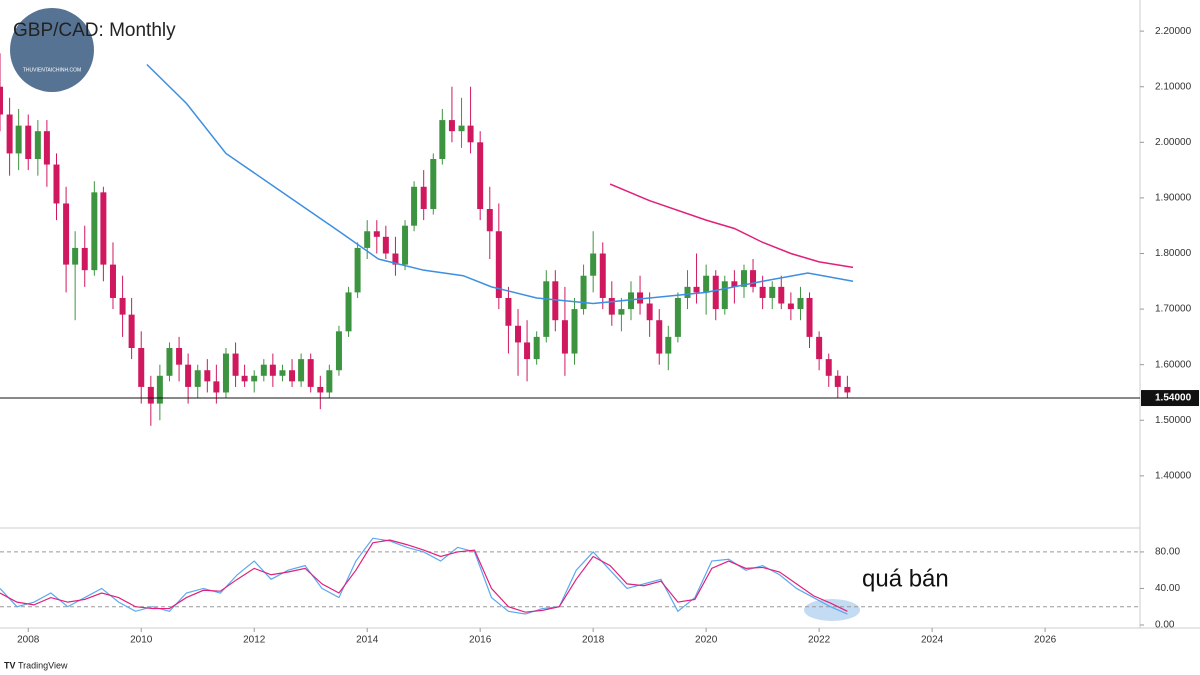 The image size is (1200, 675). I want to click on y-tick-label: 2.20000, so click(1173, 31).